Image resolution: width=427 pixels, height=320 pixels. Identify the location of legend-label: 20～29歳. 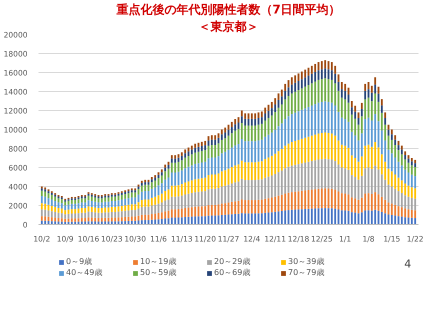
(233, 261).